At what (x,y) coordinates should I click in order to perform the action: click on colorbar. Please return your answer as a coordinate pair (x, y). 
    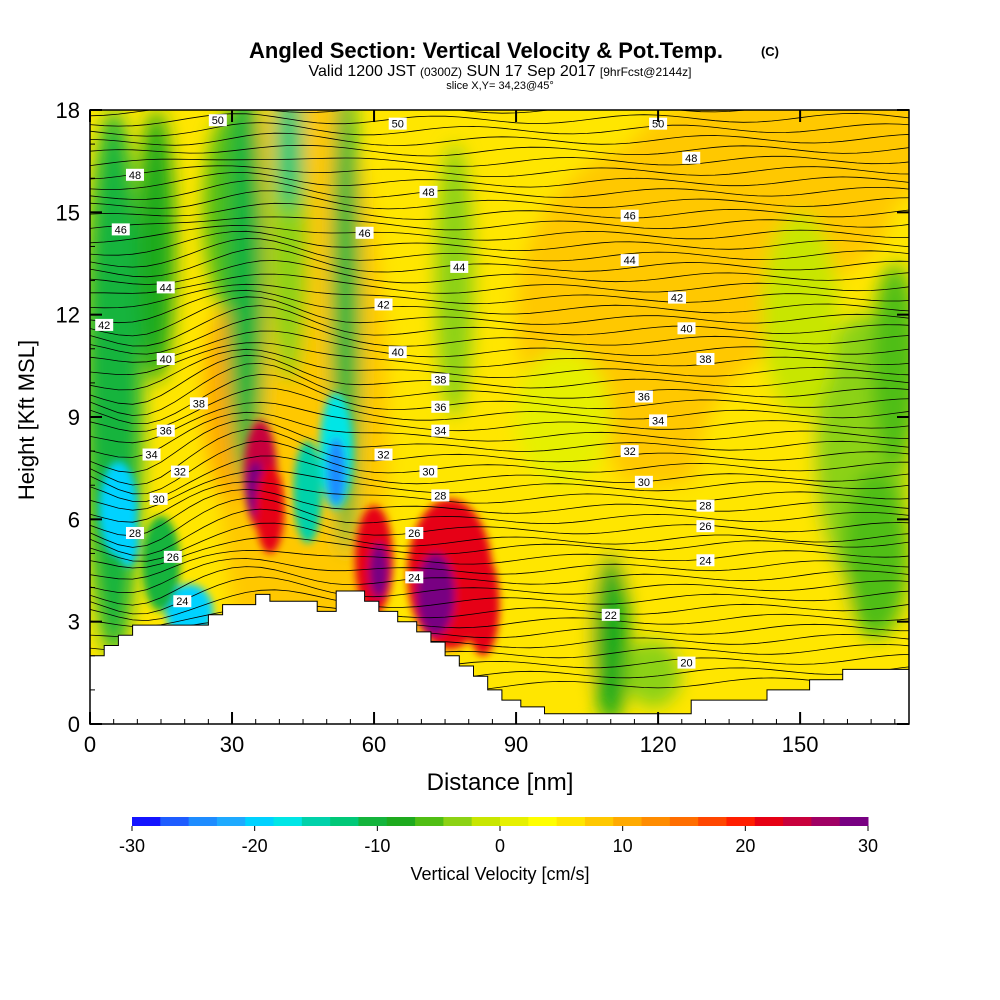
    Looking at the image, I should click on (500, 821).